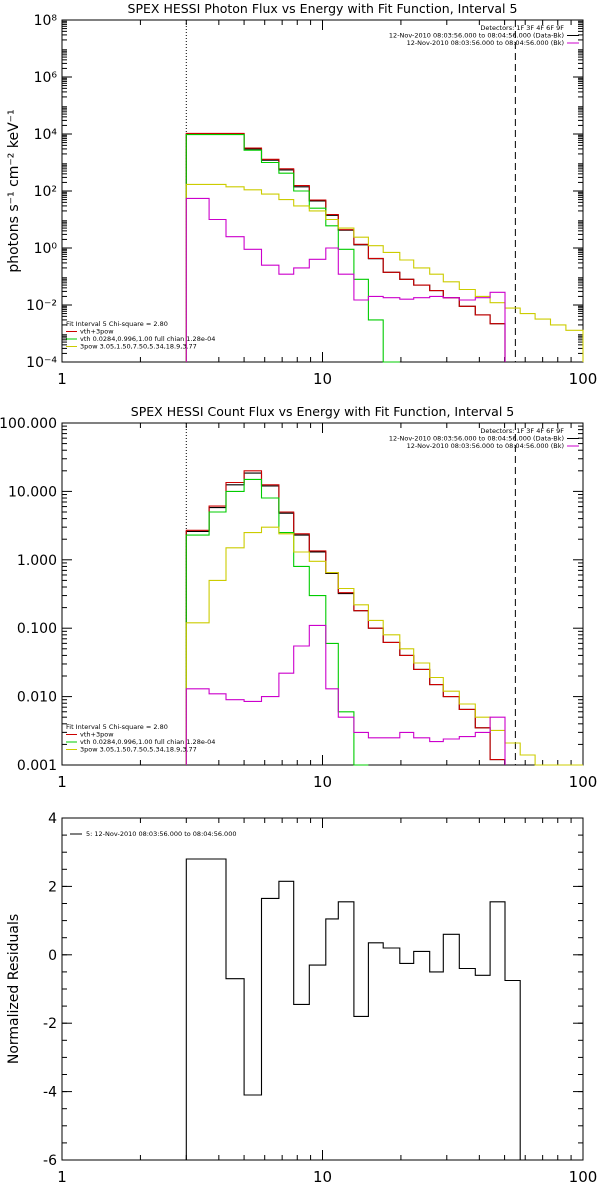 Image resolution: width=600 pixels, height=1200 pixels. I want to click on y-tick-label: 10.000, so click(32, 492).